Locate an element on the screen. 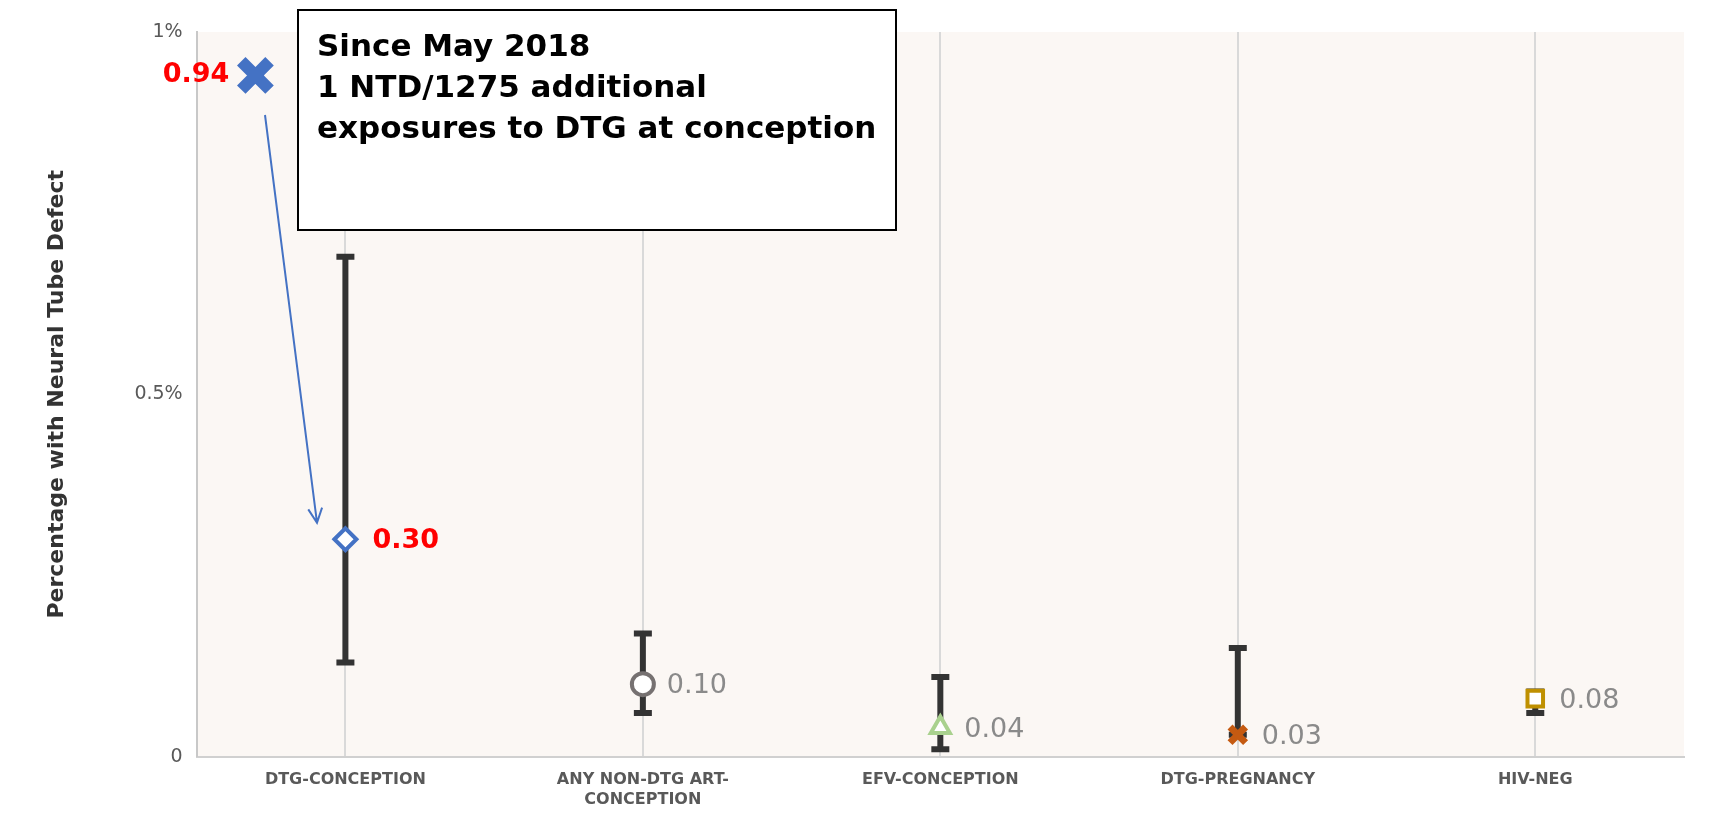  x-tick-label: EFV-CONCEPTION is located at coordinates (940, 779).